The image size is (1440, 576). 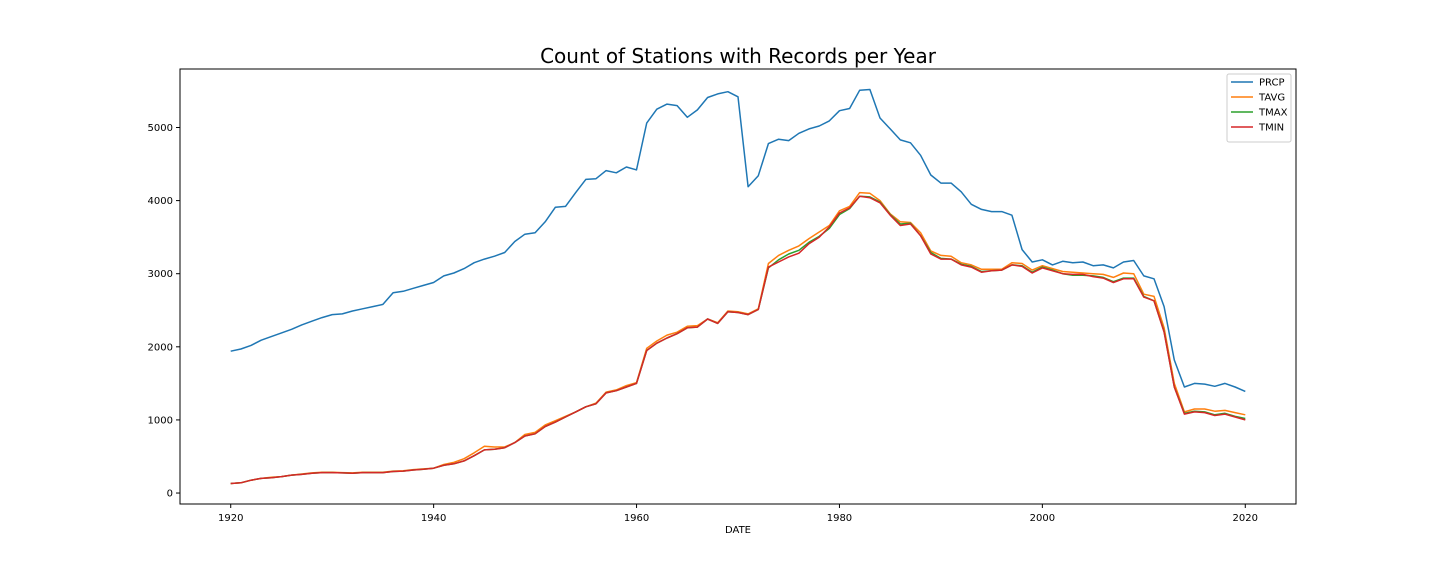 What do you see at coordinates (1271, 98) in the screenshot?
I see `legend-label-tavg: TAVG` at bounding box center [1271, 98].